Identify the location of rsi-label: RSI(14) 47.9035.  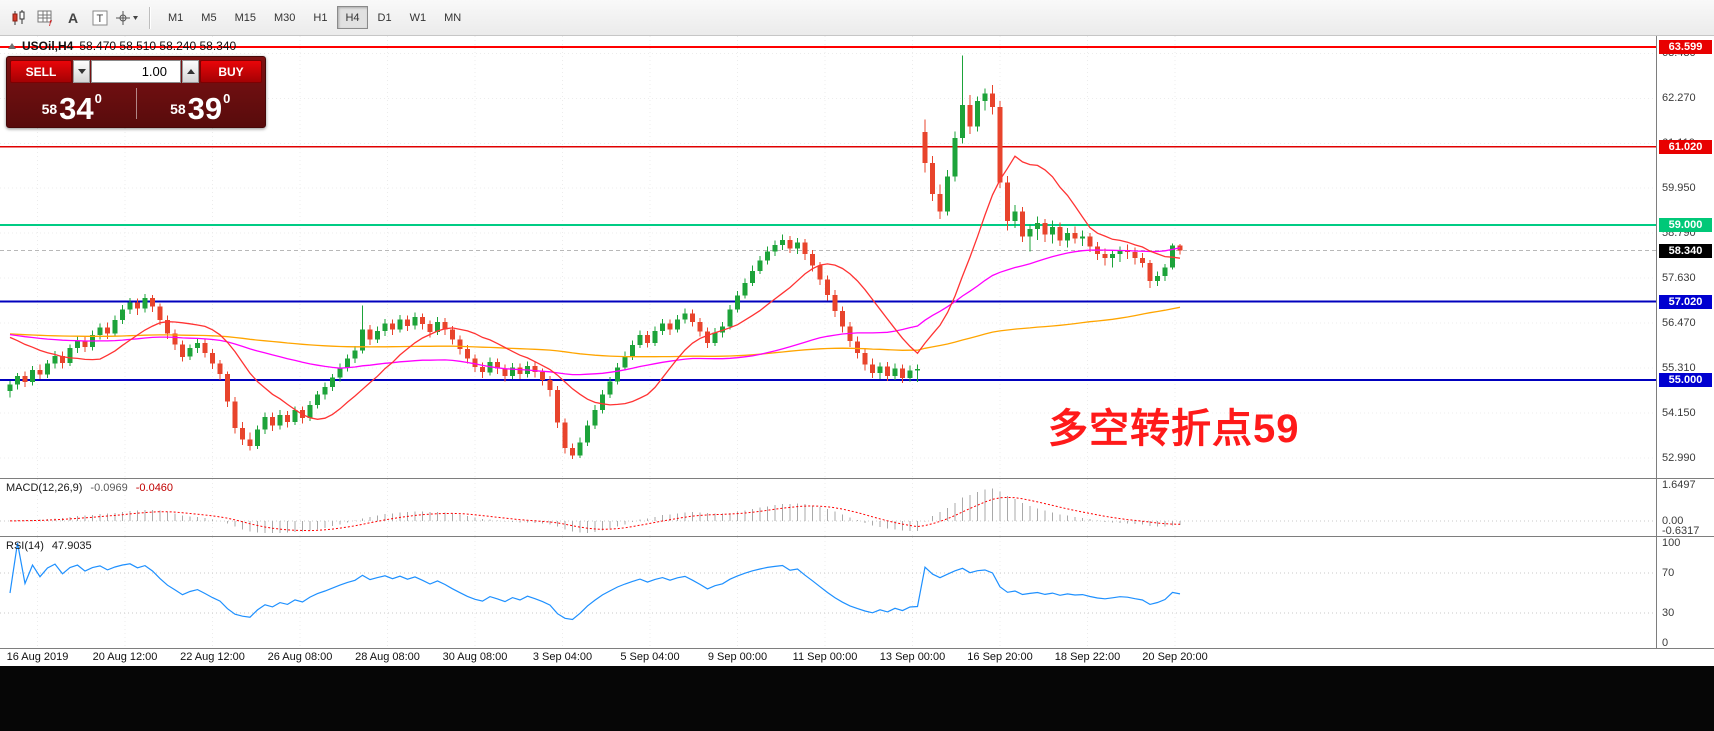
(49, 546).